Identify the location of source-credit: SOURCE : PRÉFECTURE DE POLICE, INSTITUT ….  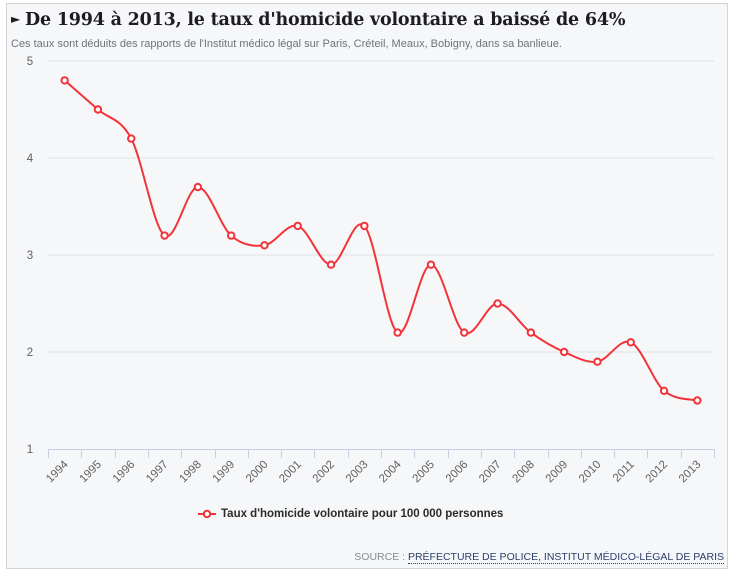
(539, 557).